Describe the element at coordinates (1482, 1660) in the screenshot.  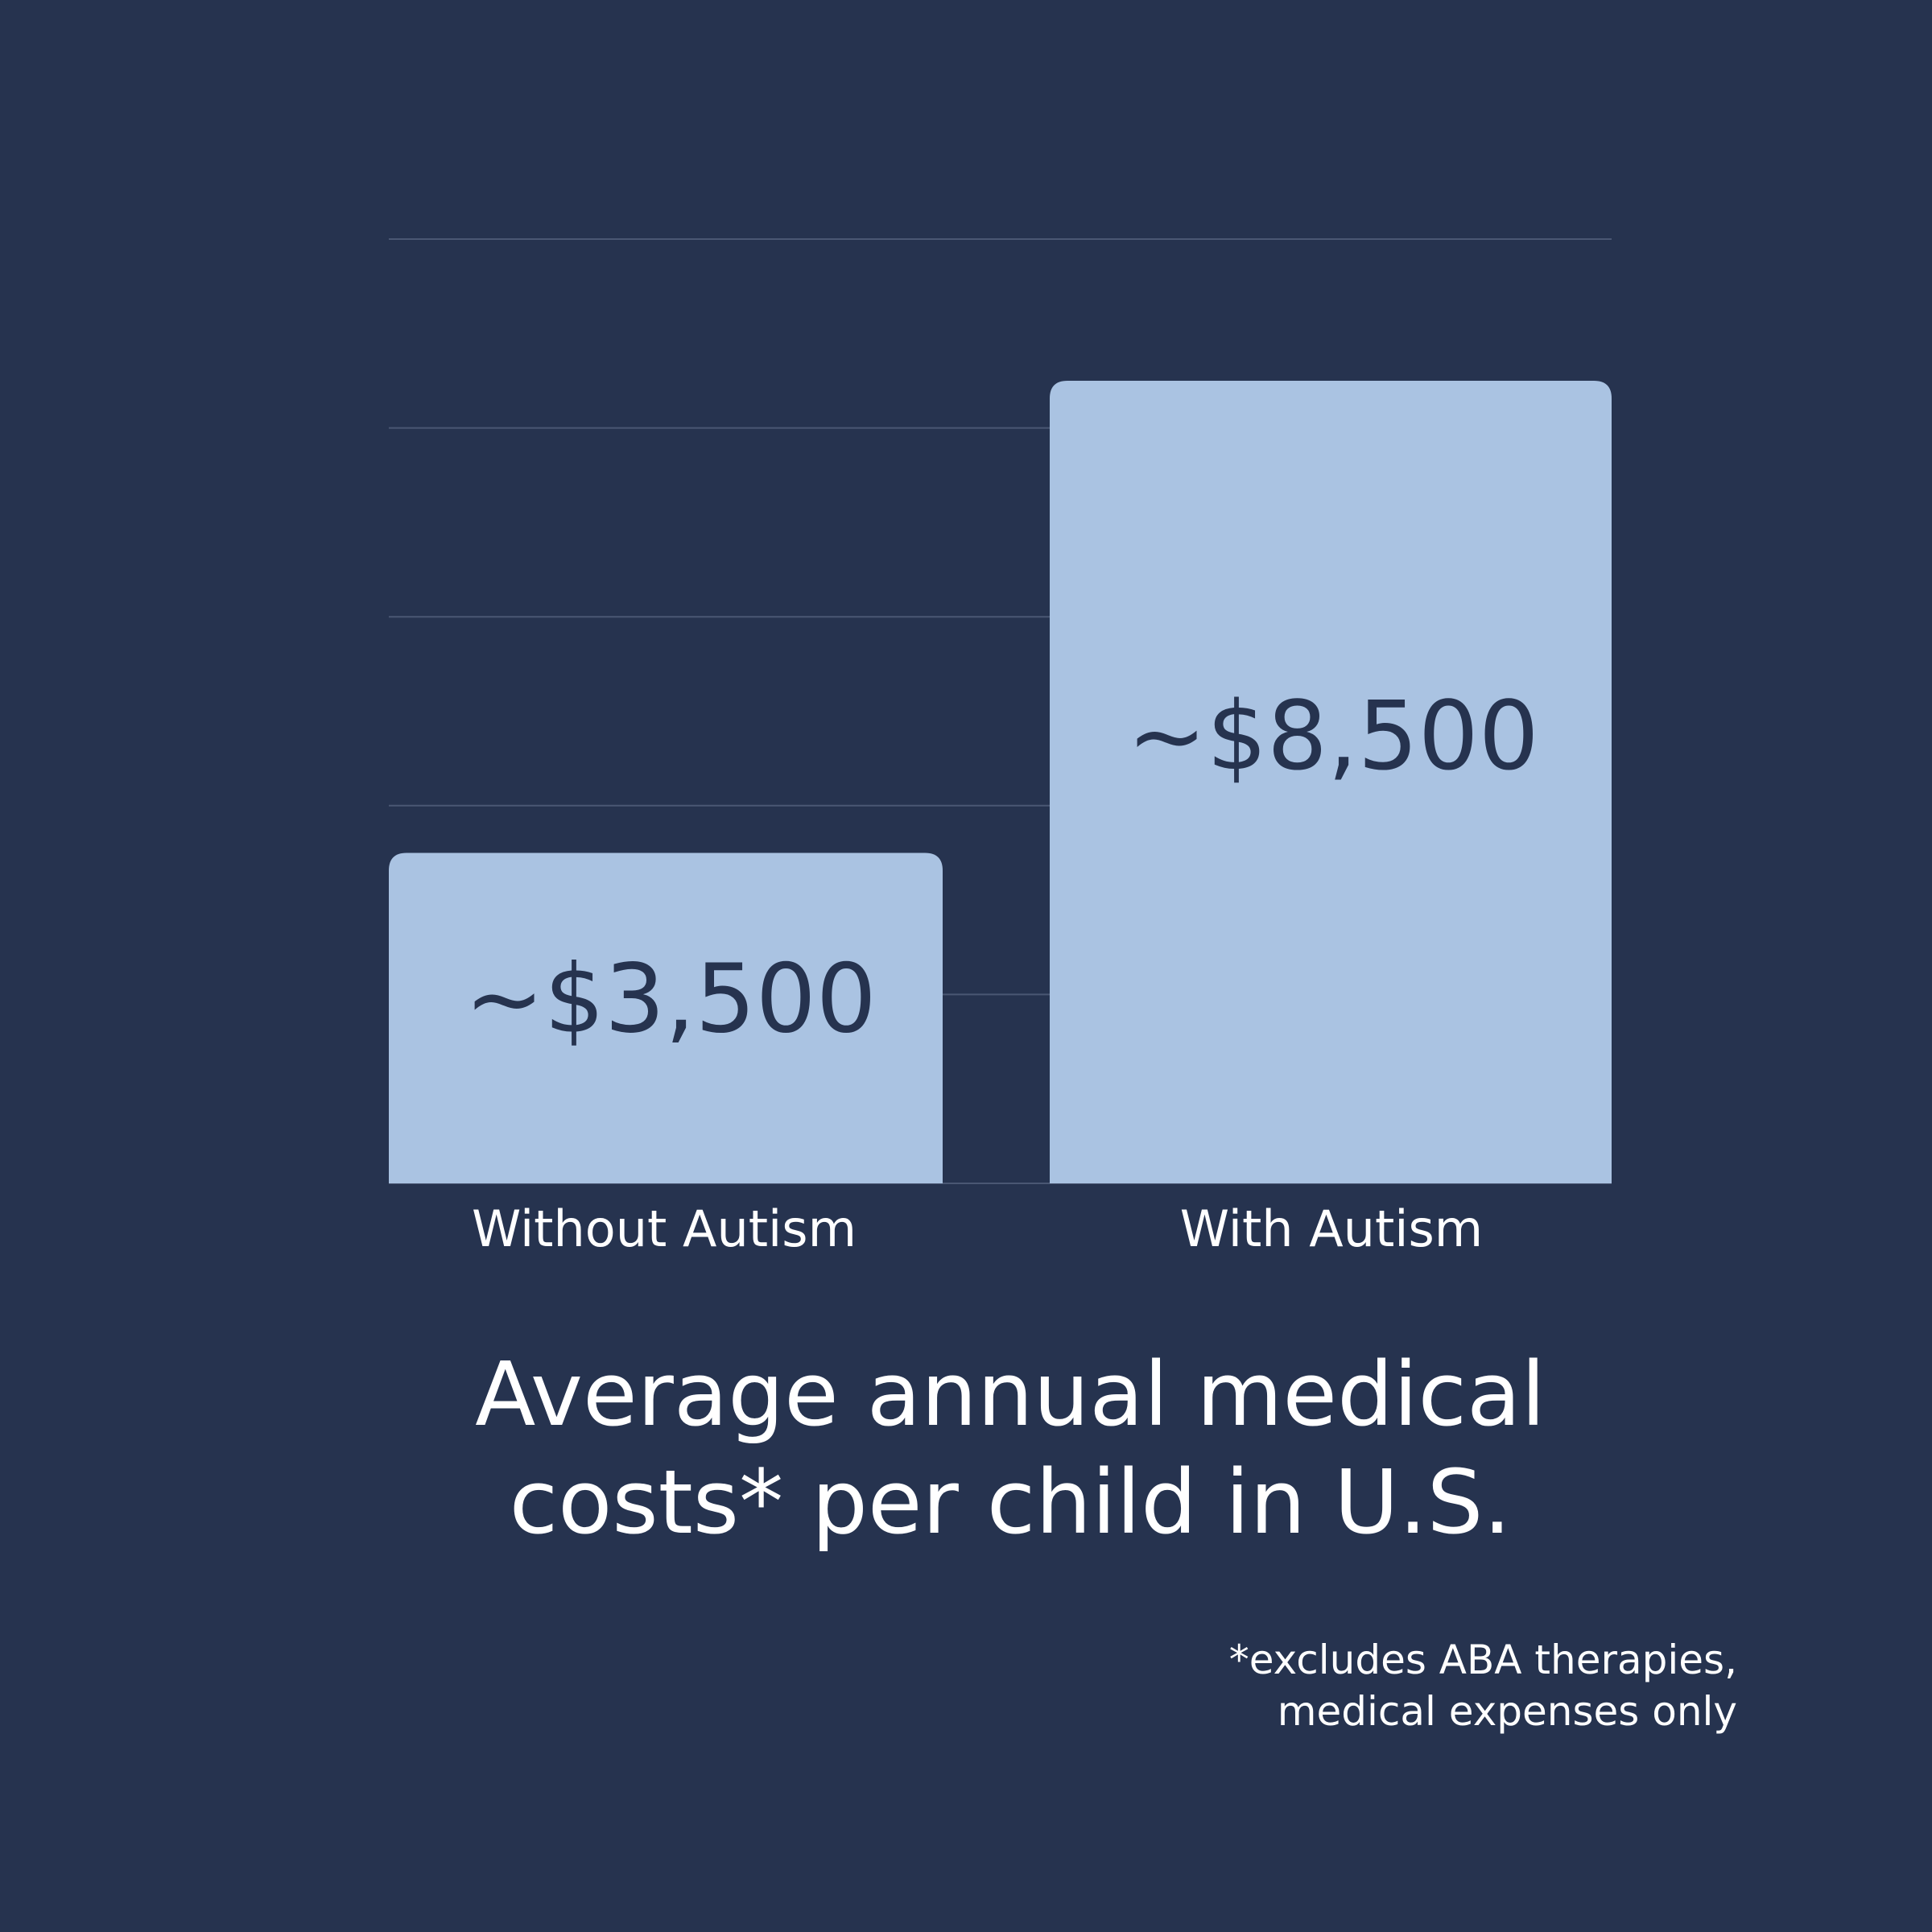
I see `footnote-line-1: *excludes ABA therapies,` at that location.